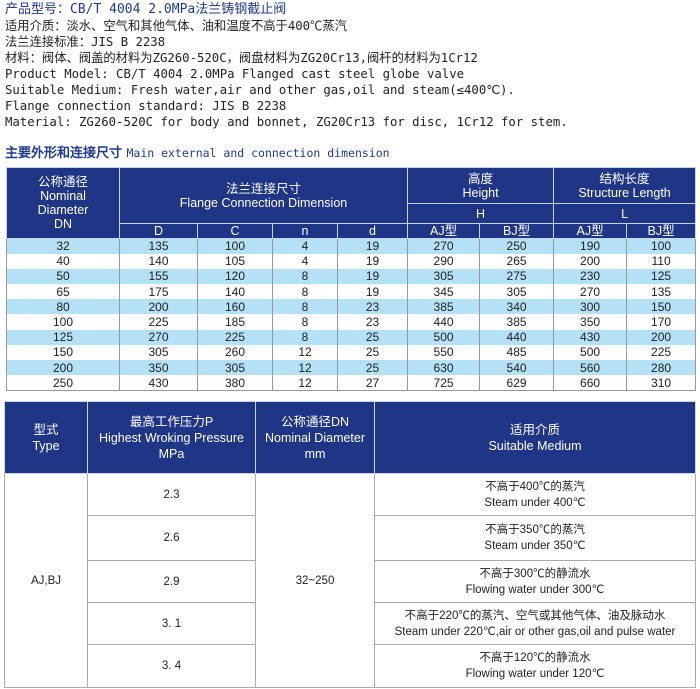 The height and width of the screenshot is (689, 700). I want to click on pressure-cell: 3. 4, so click(171, 666).